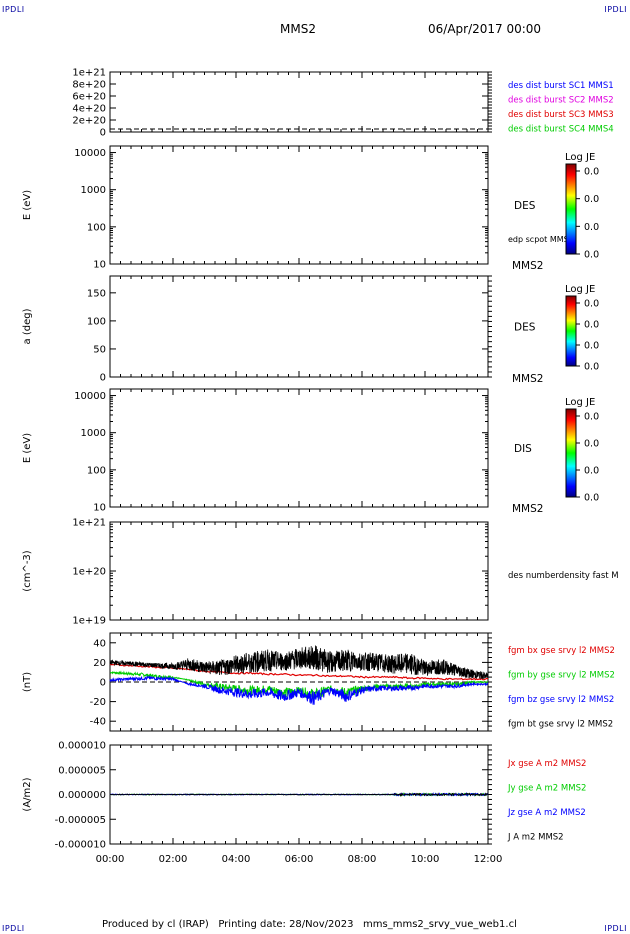 This screenshot has height=934, width=630. Describe the element at coordinates (298, 29) in the screenshot. I see `header-mission: MMS2` at that location.